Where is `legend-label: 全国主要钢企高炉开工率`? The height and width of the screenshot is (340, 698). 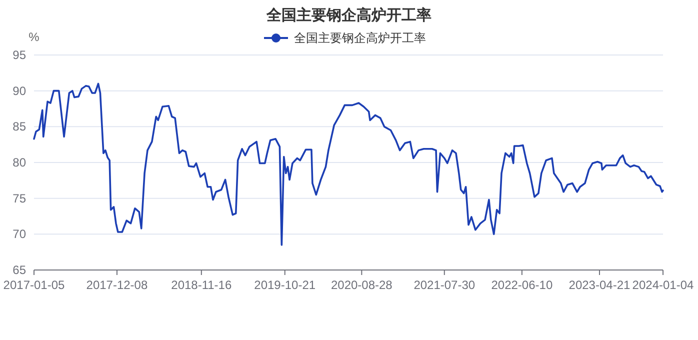
legend-label: 全国主要钢企高炉开工率 is located at coordinates (360, 38).